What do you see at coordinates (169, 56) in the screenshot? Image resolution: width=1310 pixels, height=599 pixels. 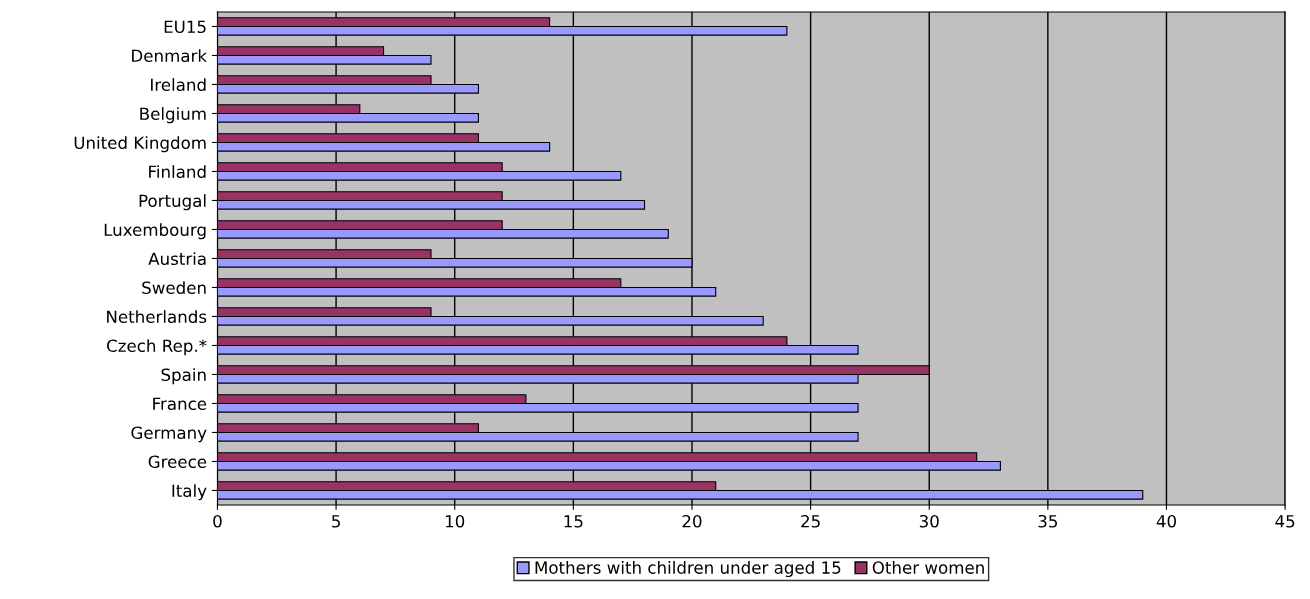 I see `y-tick-label: Denmark` at bounding box center [169, 56].